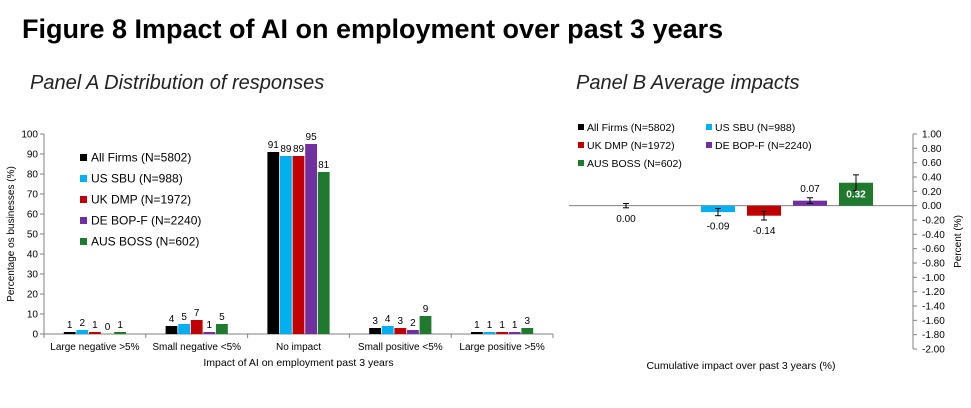  What do you see at coordinates (718, 227) in the screenshot?
I see `panel-b-data-label: -0.09` at bounding box center [718, 227].